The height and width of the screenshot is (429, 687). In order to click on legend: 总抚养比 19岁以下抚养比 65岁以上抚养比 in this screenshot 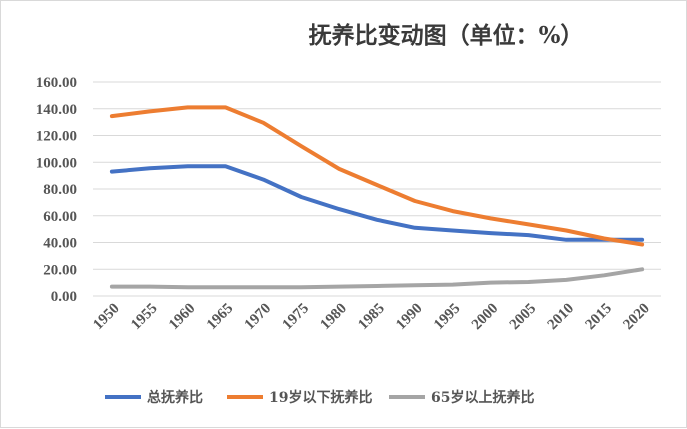, I will do `click(319, 397)`.